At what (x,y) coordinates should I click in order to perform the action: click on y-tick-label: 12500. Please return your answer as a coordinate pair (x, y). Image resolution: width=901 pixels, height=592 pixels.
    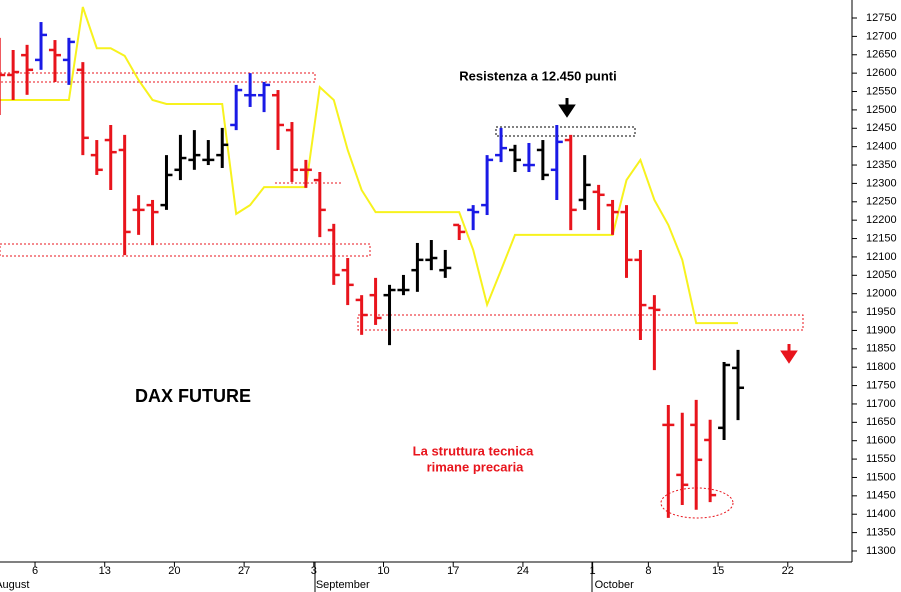
    Looking at the image, I should click on (881, 110).